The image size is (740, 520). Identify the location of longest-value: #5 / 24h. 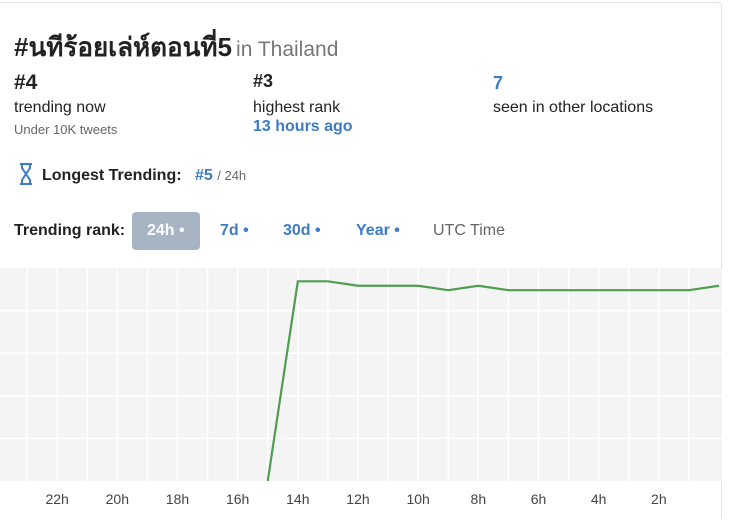
(220, 176).